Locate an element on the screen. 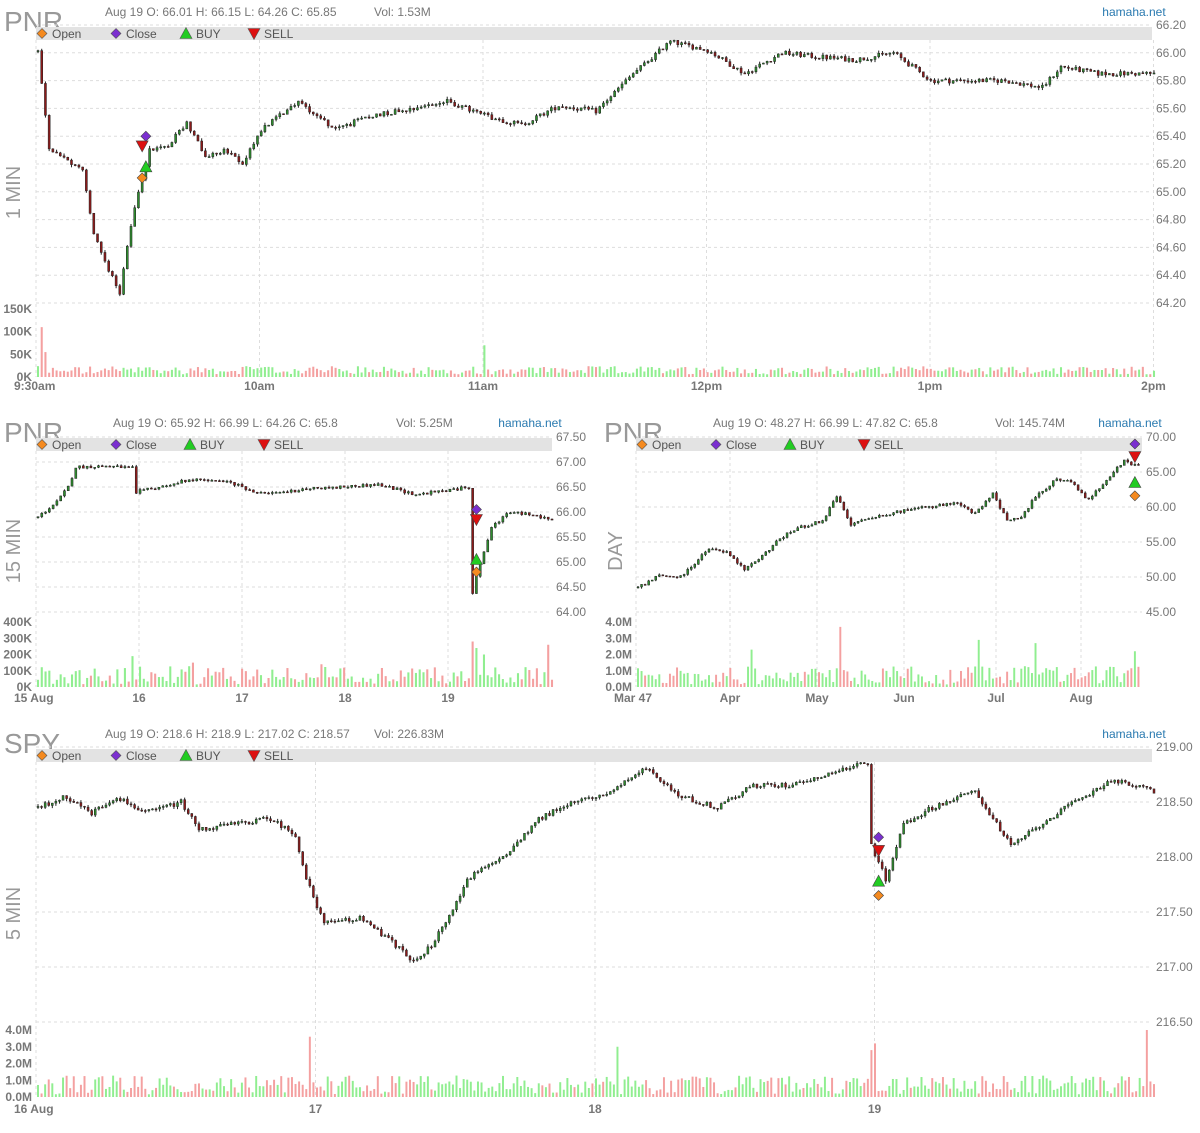 The height and width of the screenshot is (1133, 1200). price-tick-label: 65.00 is located at coordinates (571, 562).